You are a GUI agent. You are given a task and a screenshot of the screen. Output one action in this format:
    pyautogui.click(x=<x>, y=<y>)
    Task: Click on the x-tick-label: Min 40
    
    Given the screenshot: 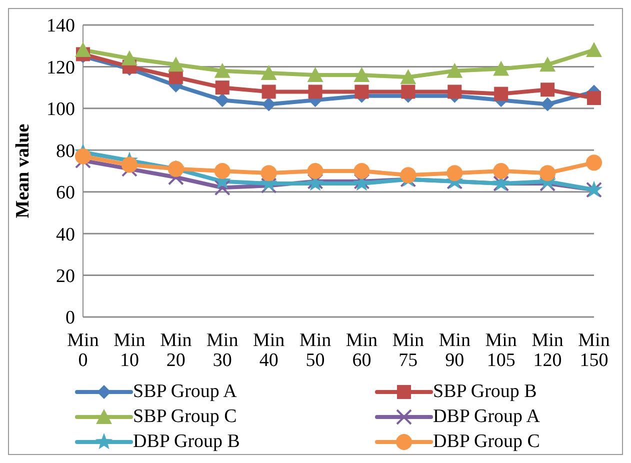 What is the action you would take?
    pyautogui.click(x=269, y=351)
    